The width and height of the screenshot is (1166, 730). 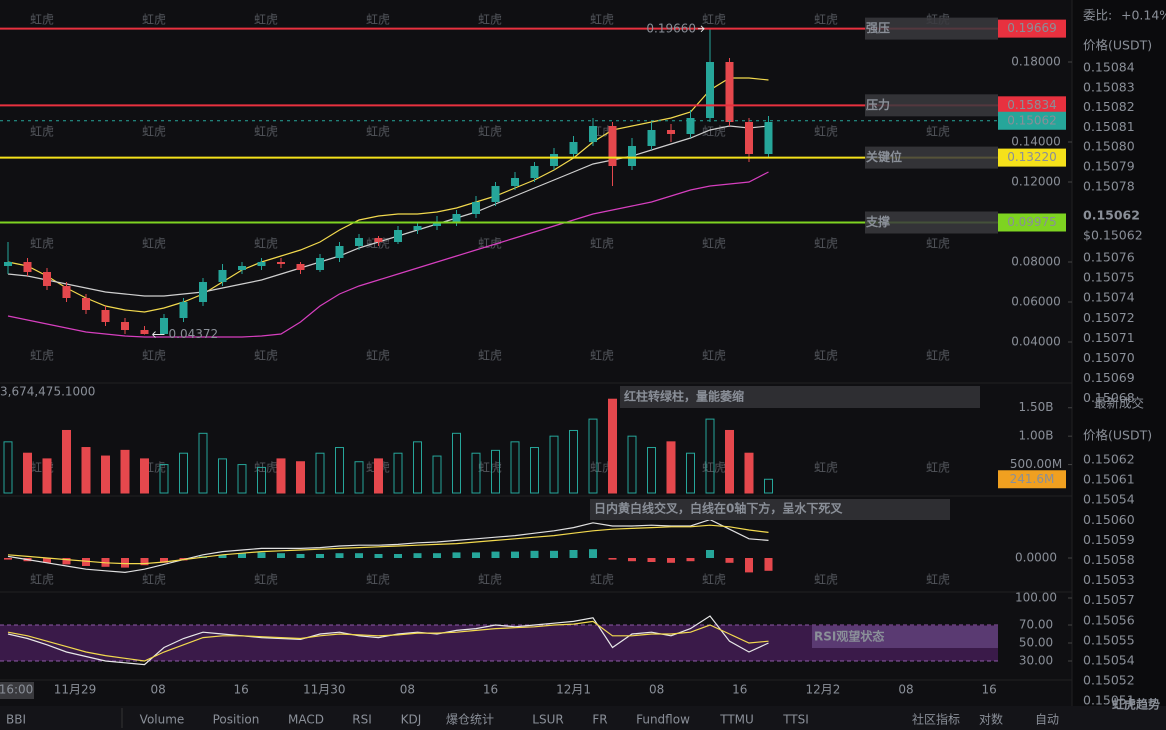 I want to click on toolbar-item: LSUR, so click(x=547, y=720).